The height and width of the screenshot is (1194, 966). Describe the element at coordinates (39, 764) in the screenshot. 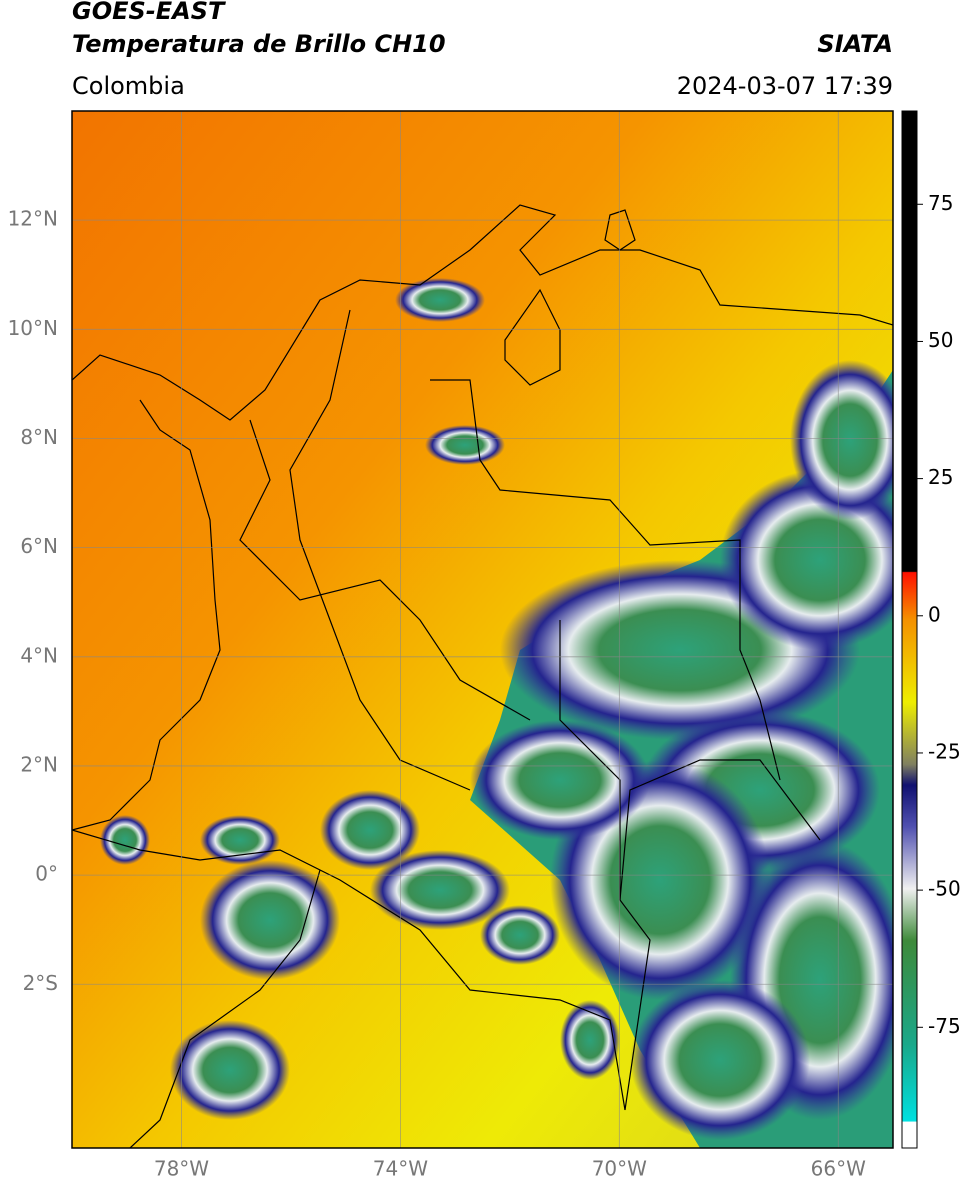

I see `lat-tick-label: 2°N` at that location.